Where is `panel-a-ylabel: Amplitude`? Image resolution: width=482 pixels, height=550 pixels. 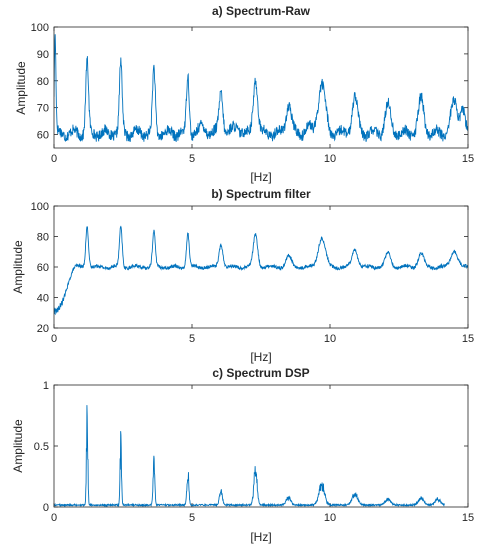 panel-a-ylabel: Amplitude is located at coordinates (21, 88).